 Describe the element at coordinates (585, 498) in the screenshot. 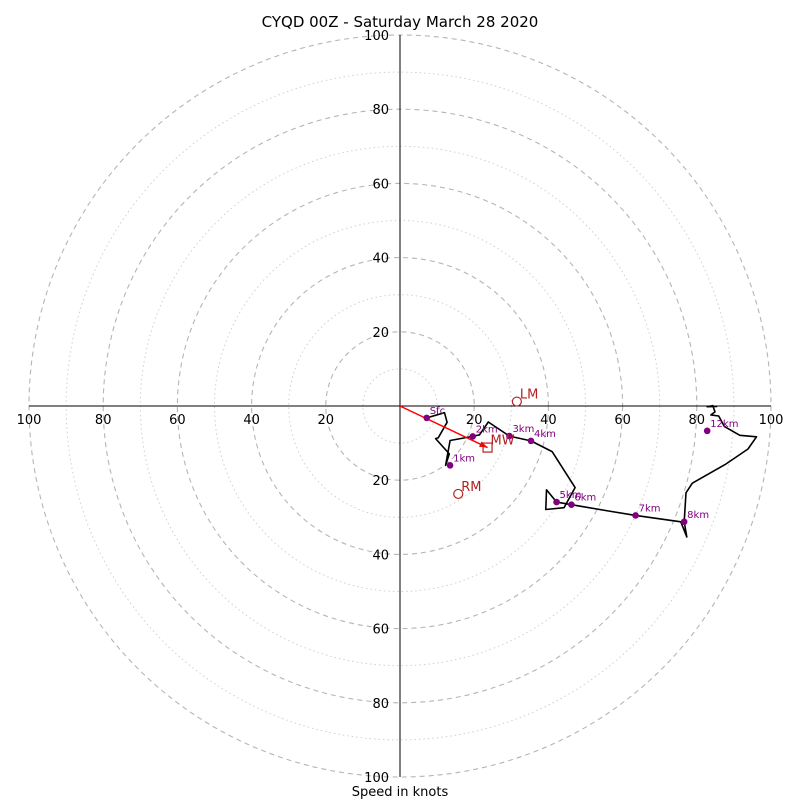

I see `height-marker-label: 6km` at that location.